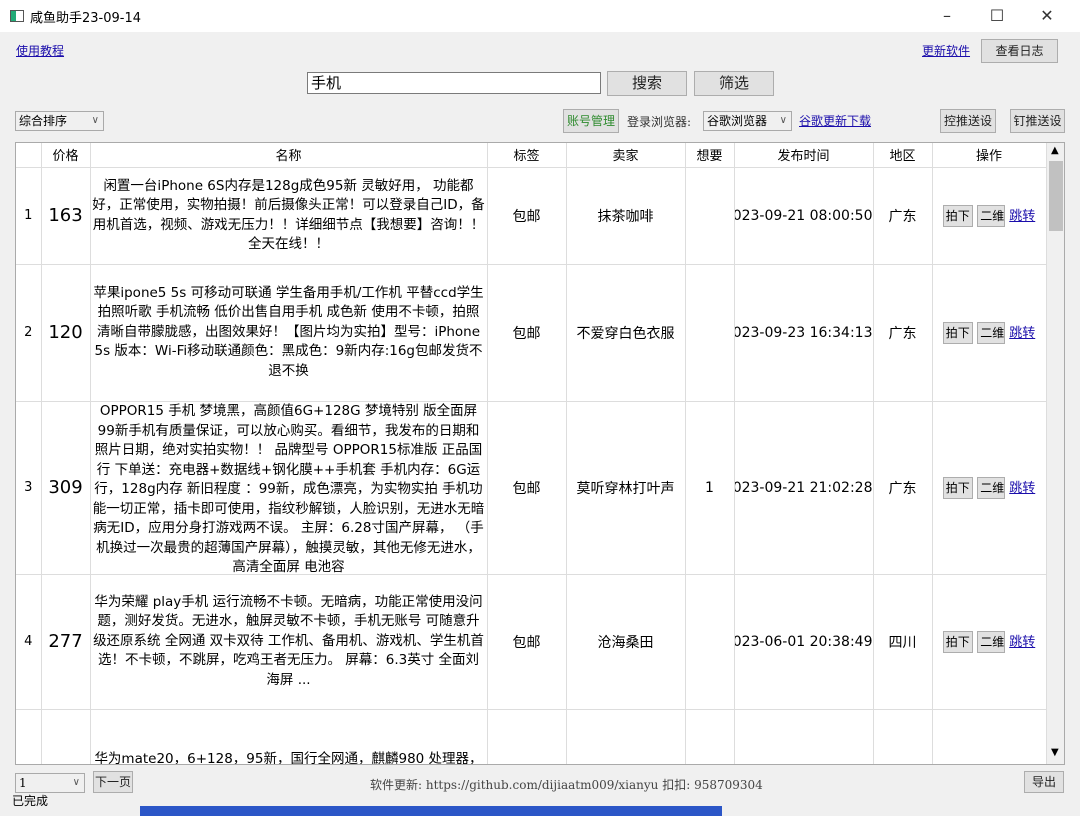 The height and width of the screenshot is (816, 1080). What do you see at coordinates (903, 155) in the screenshot?
I see `column-header-region: 地区` at bounding box center [903, 155].